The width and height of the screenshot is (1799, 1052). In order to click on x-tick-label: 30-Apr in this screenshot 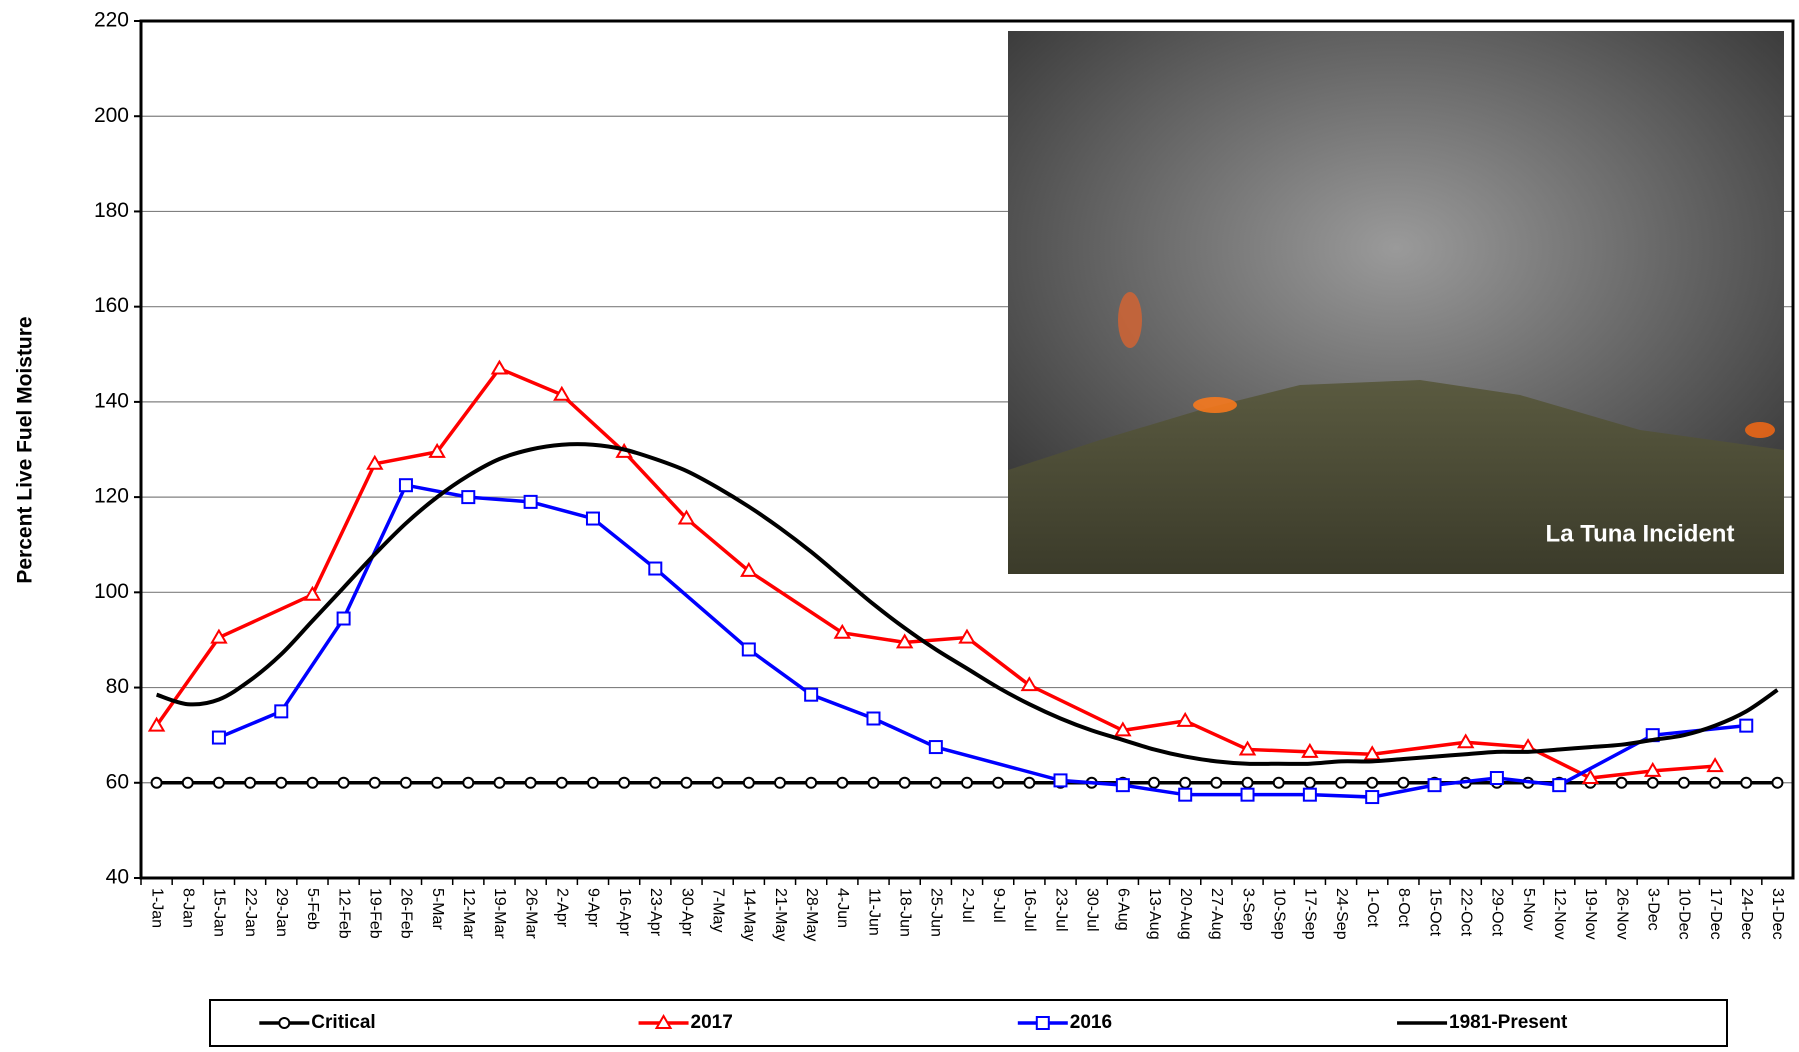, I will do `click(686, 912)`.